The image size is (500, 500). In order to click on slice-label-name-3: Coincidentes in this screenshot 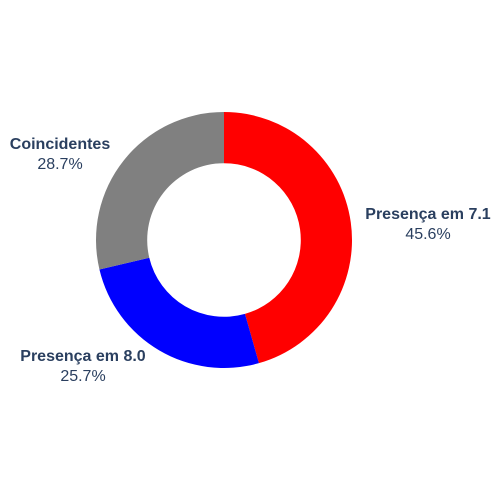, I will do `click(60, 144)`.